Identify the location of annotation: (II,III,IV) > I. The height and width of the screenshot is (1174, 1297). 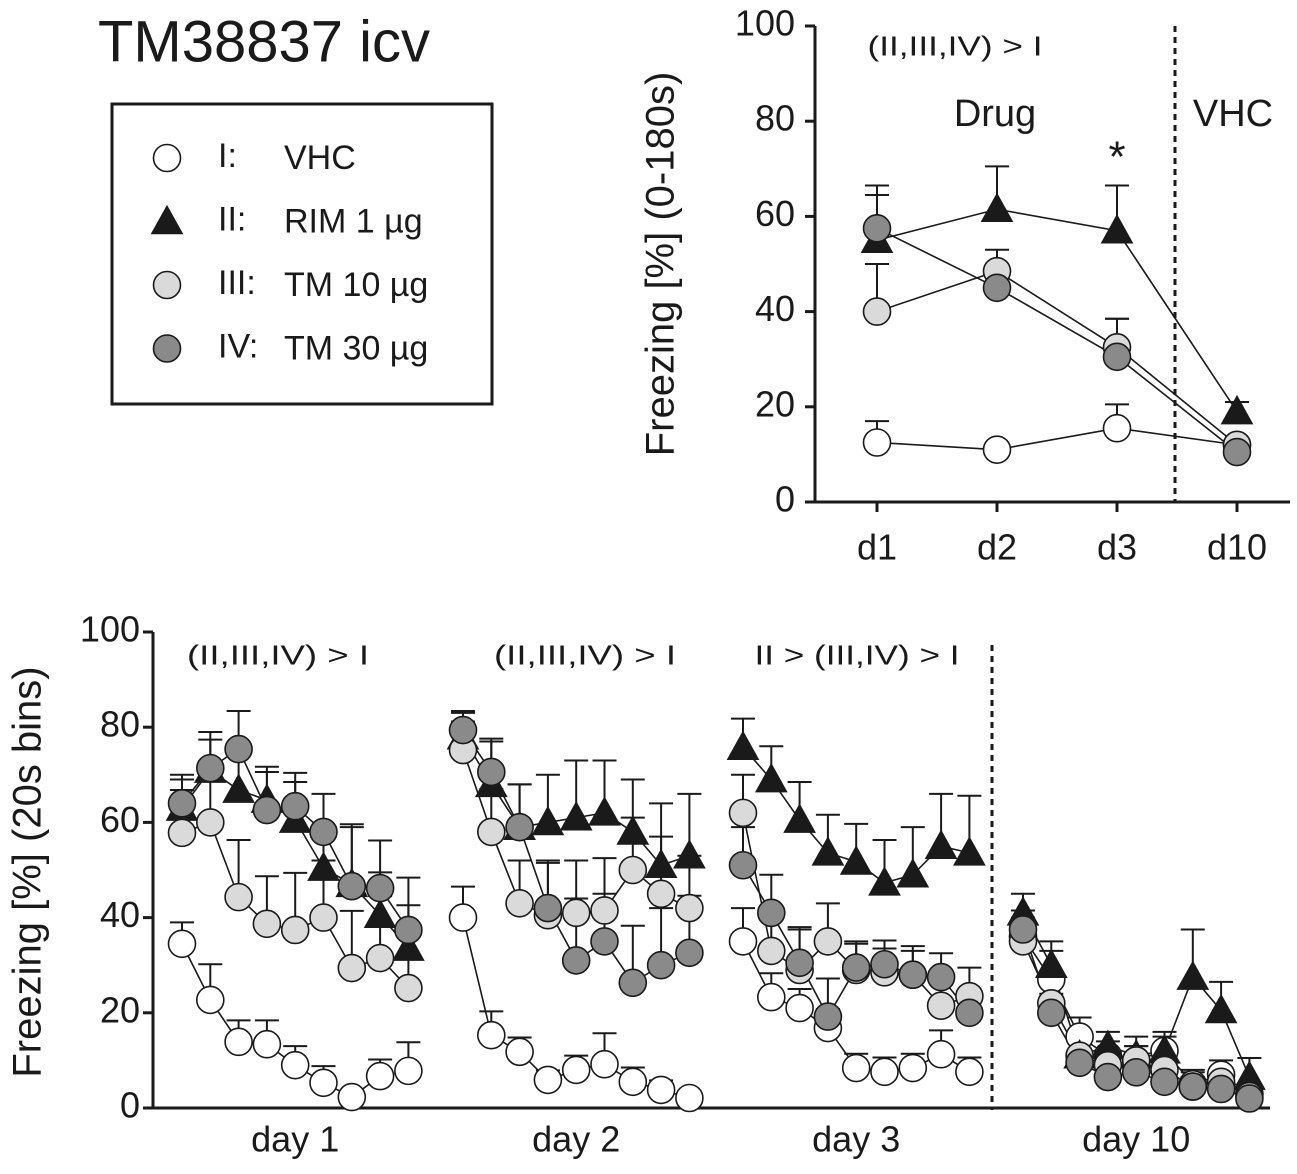
(585, 654).